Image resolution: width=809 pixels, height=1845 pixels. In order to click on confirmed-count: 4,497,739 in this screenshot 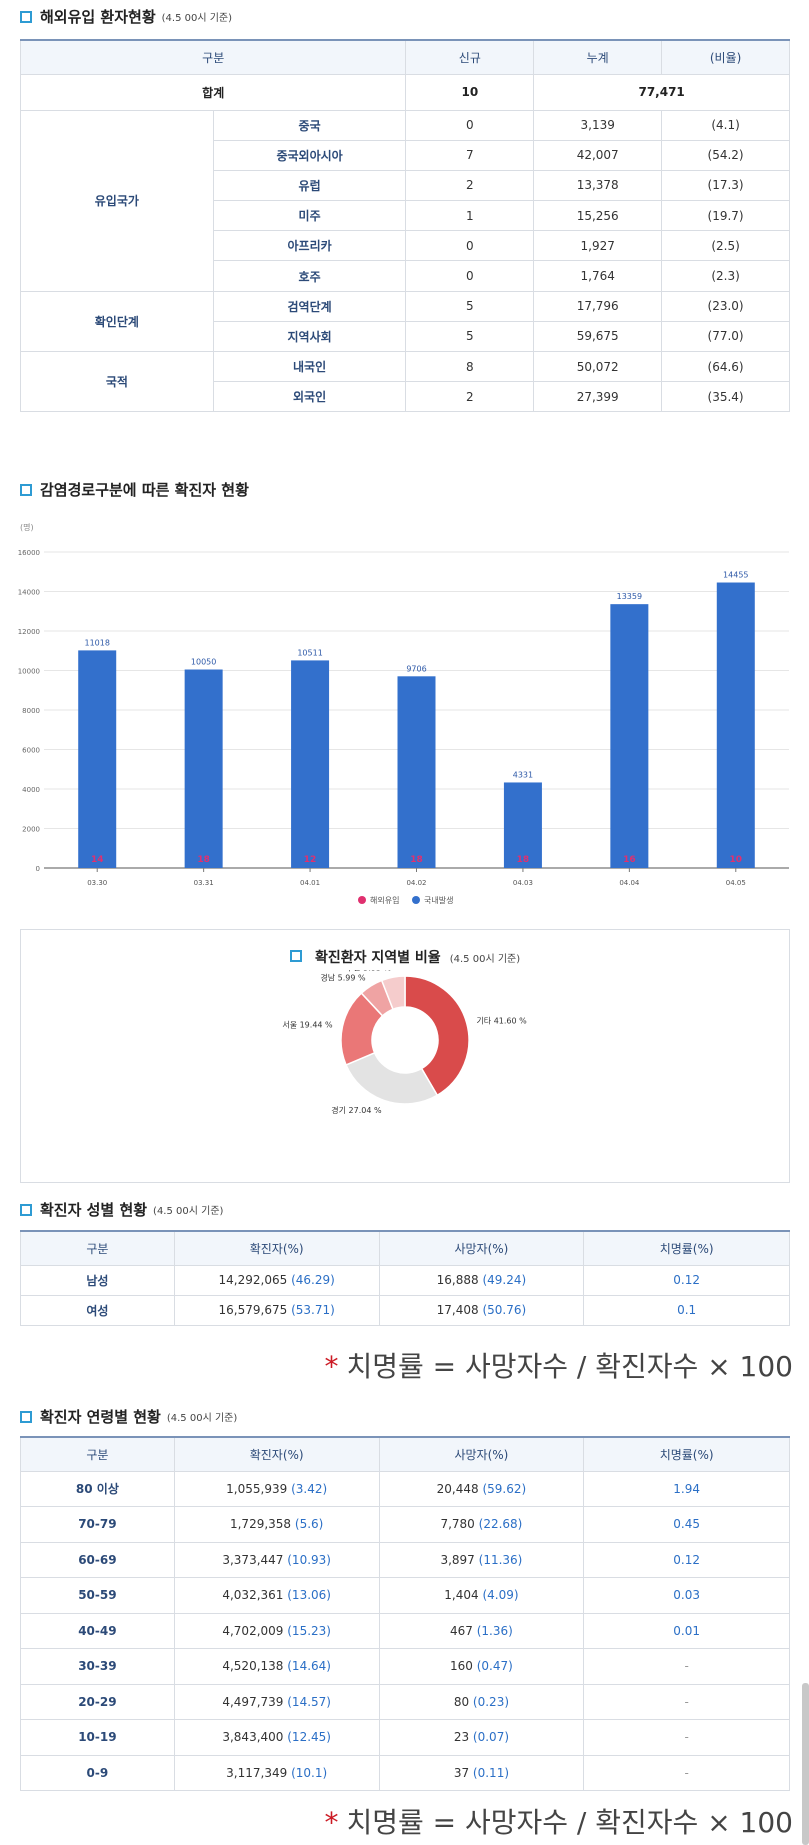, I will do `click(253, 1701)`.